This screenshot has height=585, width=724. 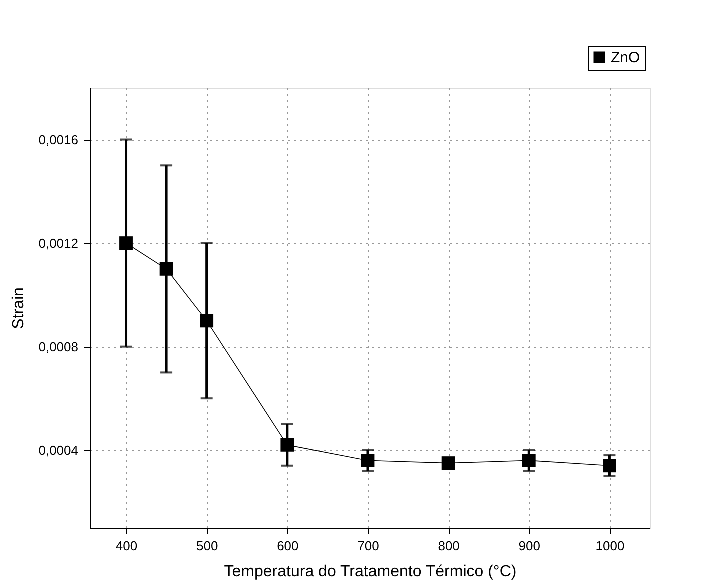 What do you see at coordinates (19, 309) in the screenshot?
I see `y-axis-title: Strain` at bounding box center [19, 309].